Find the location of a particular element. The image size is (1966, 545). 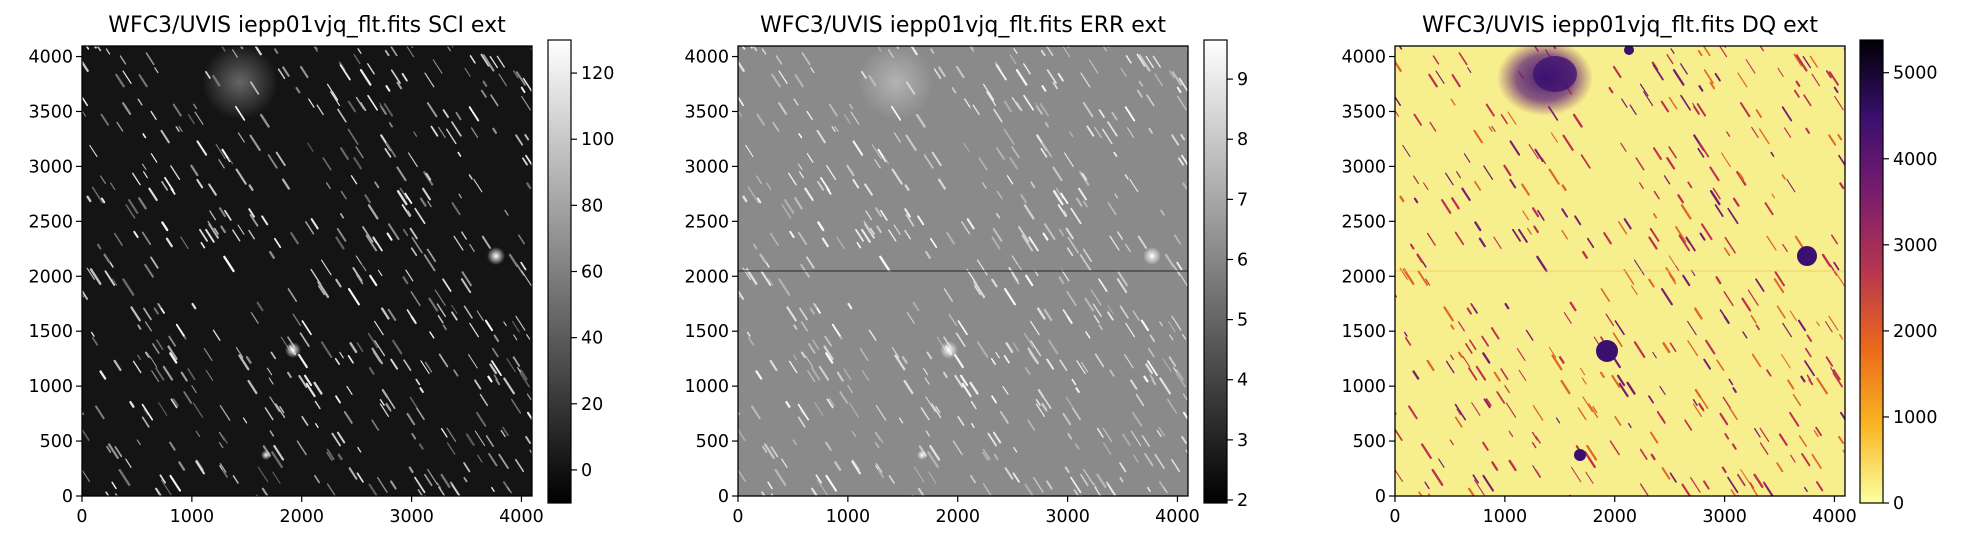

err-ytick-label: 1500 is located at coordinates (706, 332).